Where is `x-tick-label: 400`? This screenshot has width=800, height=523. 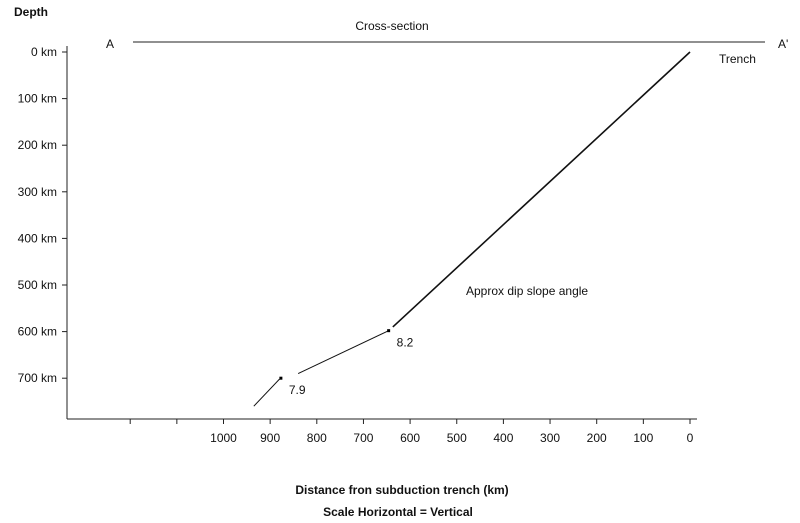
x-tick-label: 400 is located at coordinates (503, 438).